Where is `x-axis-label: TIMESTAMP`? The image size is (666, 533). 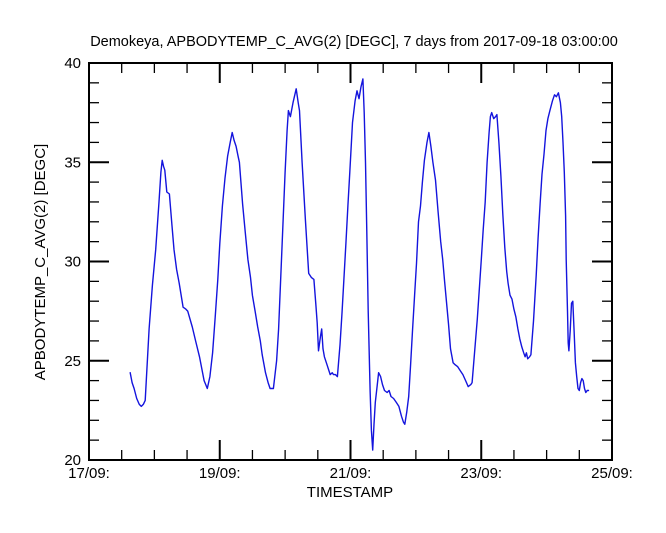
x-axis-label: TIMESTAMP is located at coordinates (350, 492).